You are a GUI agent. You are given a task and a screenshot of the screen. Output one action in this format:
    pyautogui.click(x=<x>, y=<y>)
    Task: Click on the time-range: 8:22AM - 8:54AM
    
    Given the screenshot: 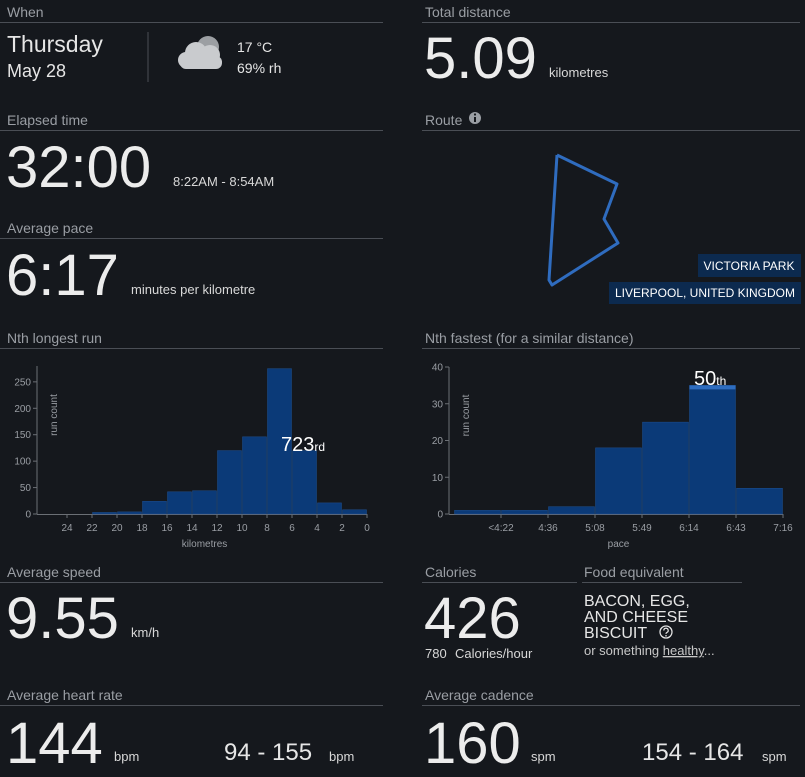 What is the action you would take?
    pyautogui.click(x=223, y=181)
    